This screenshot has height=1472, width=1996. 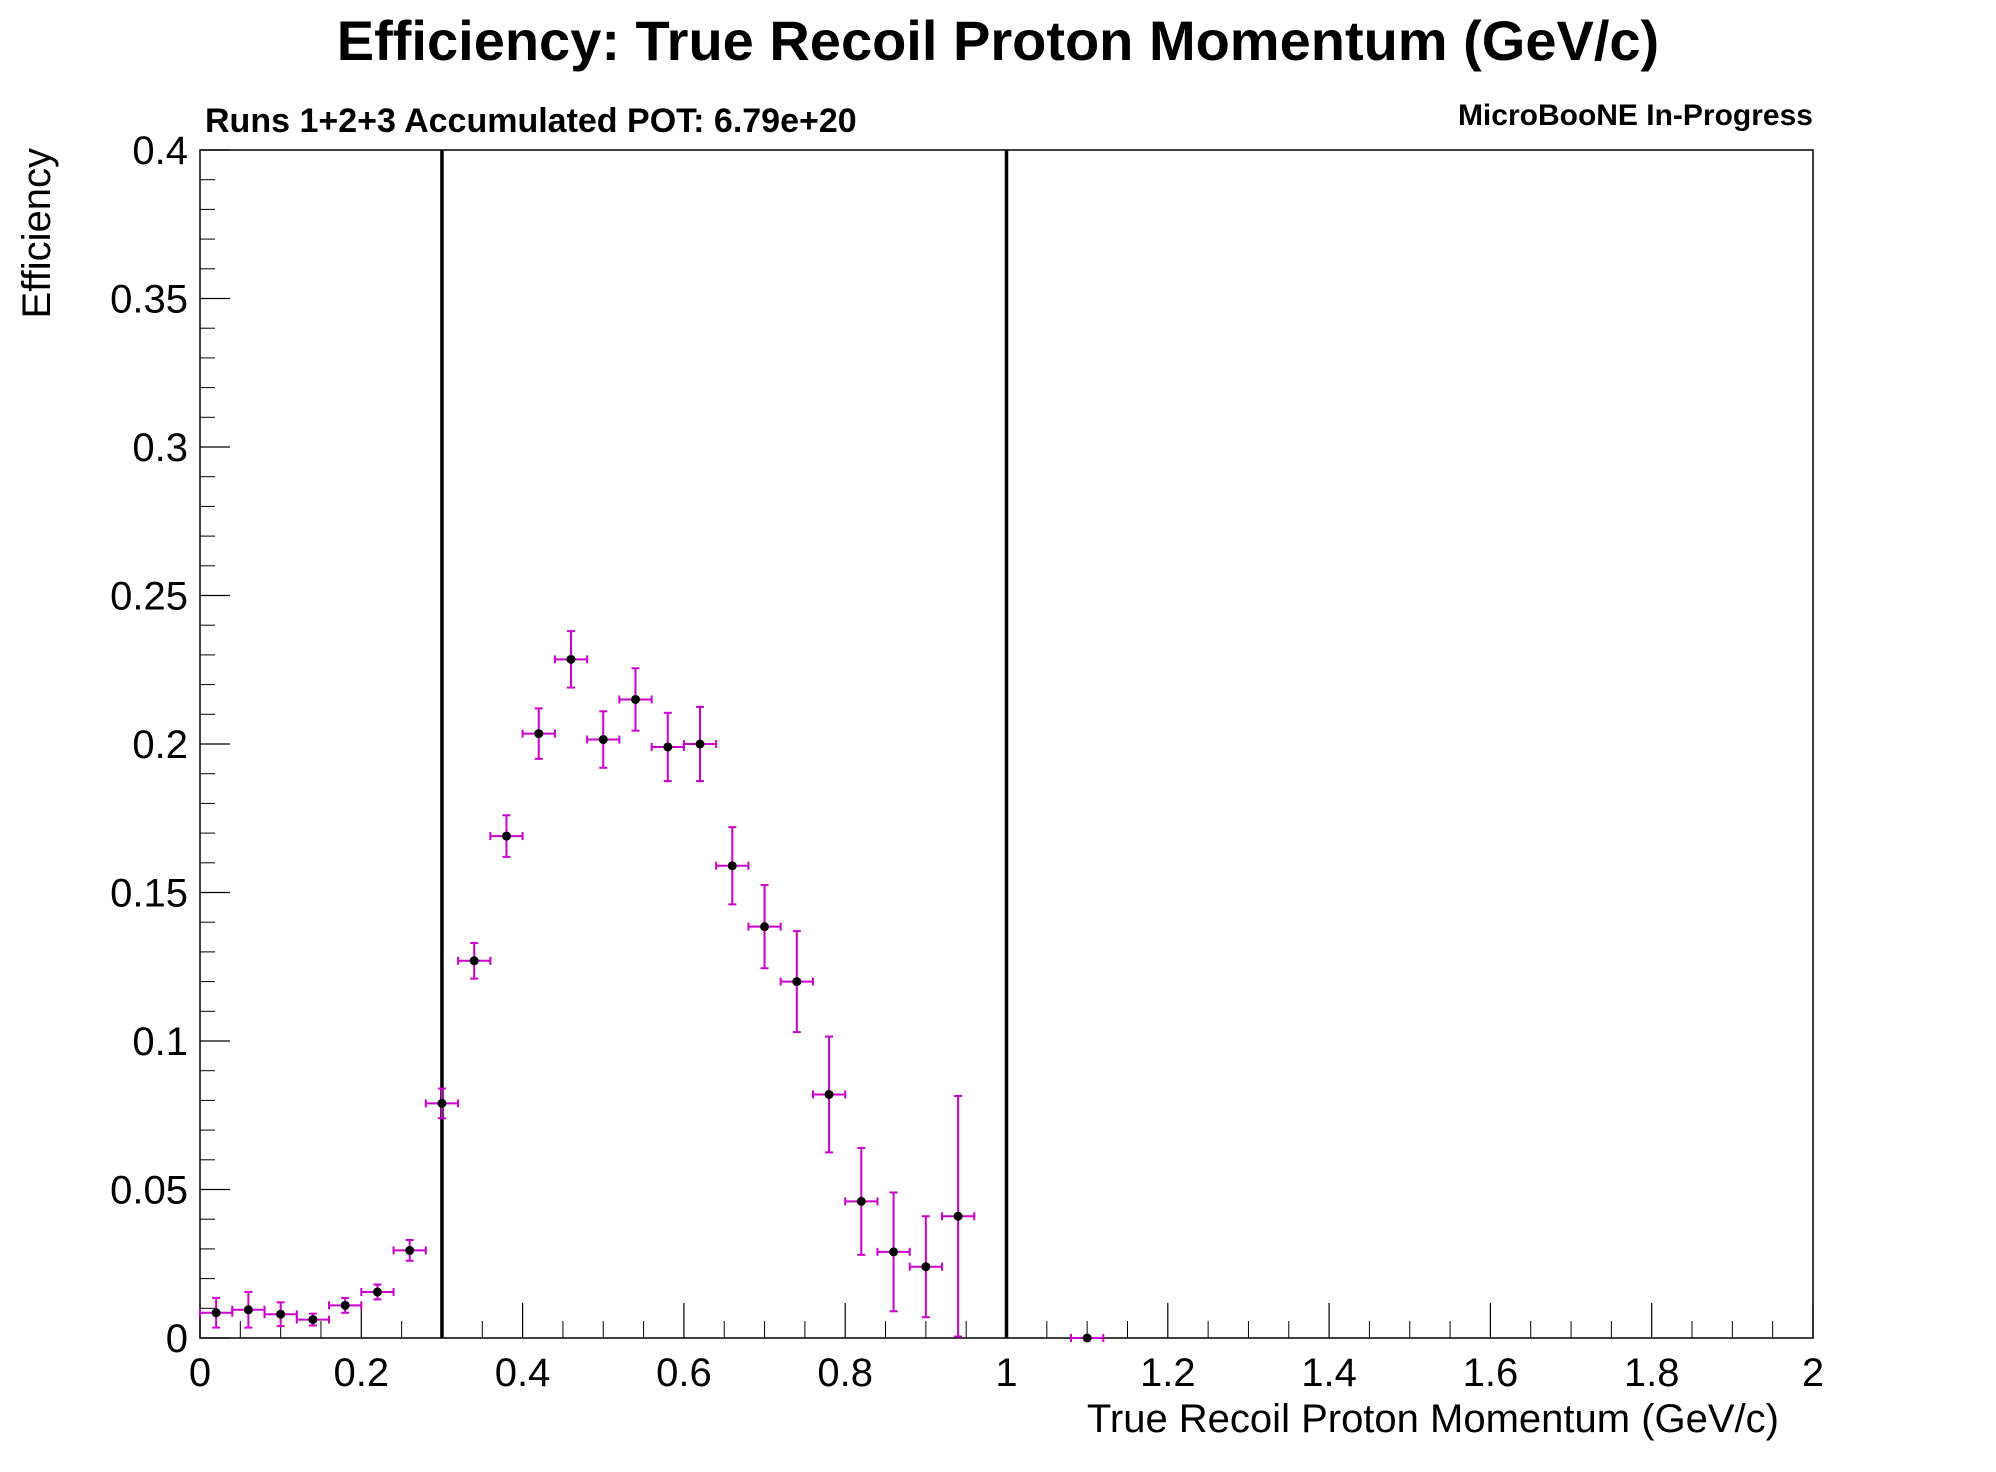 What do you see at coordinates (361, 1373) in the screenshot?
I see `x-tick-label: 0.2` at bounding box center [361, 1373].